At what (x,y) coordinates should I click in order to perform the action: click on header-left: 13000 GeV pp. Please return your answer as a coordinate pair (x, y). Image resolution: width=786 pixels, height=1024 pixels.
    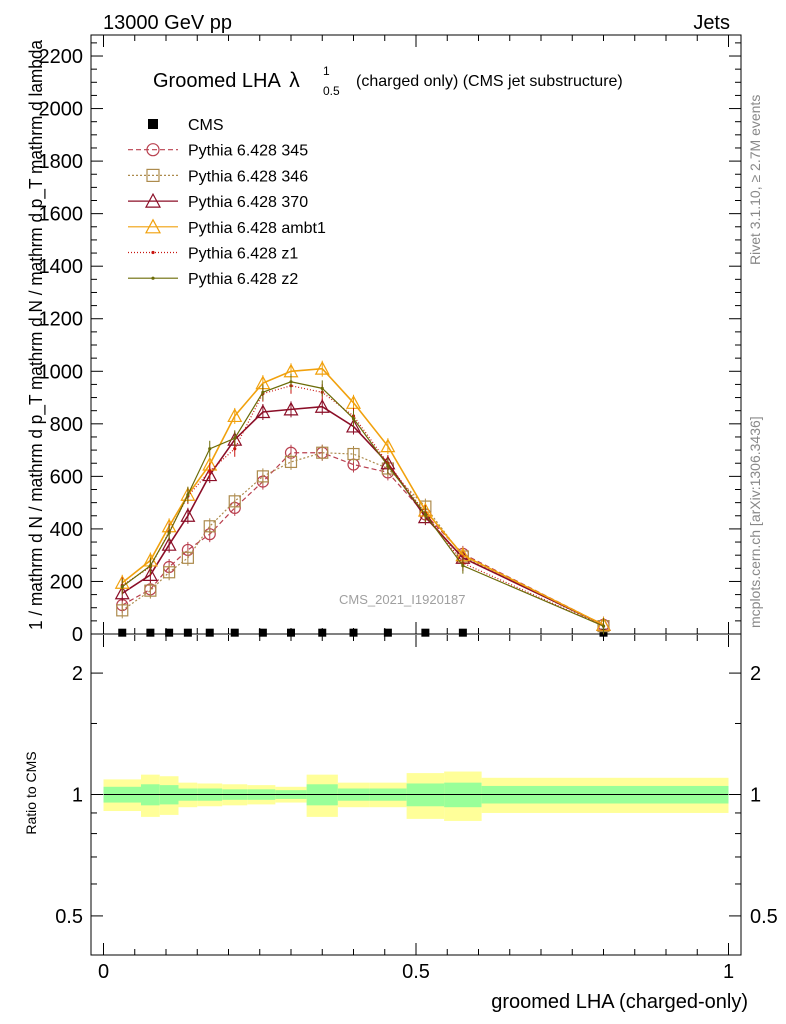
    Looking at the image, I should click on (167, 23).